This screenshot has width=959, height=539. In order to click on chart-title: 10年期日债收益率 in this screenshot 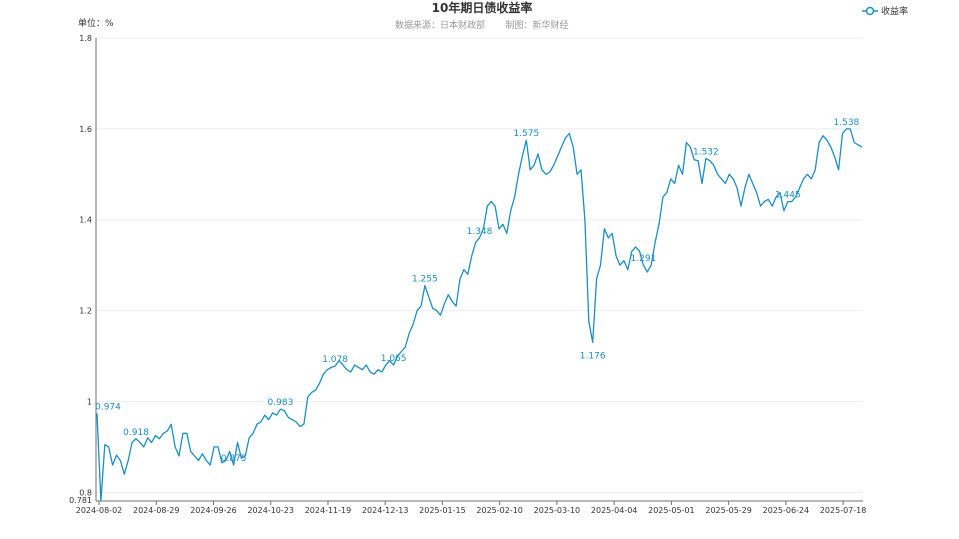, I will do `click(482, 7)`.